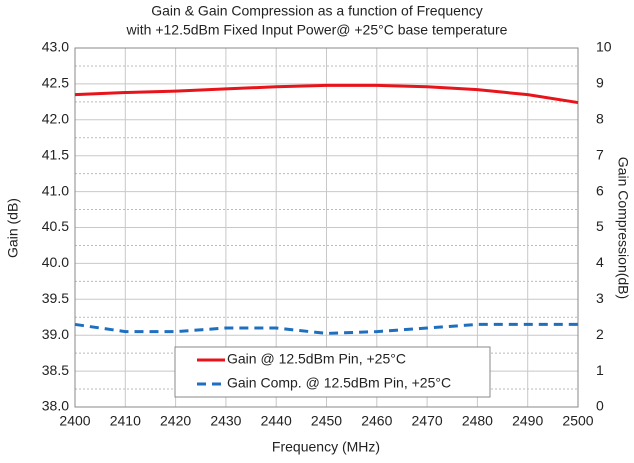 This screenshot has width=634, height=463. Describe the element at coordinates (276, 421) in the screenshot. I see `x-tick-label: 2440` at that location.